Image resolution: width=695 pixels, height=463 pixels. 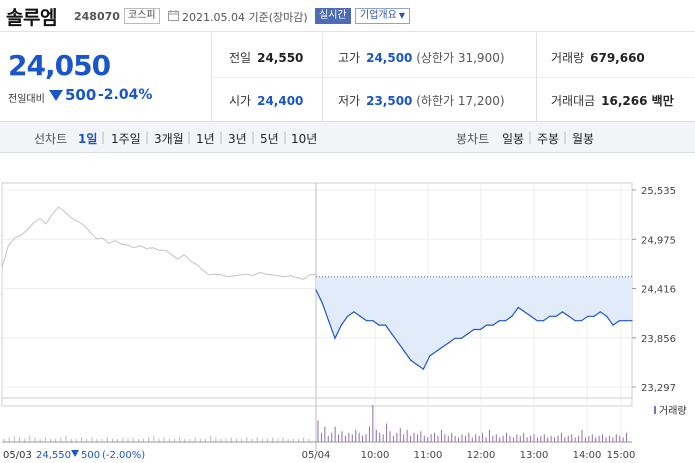 What do you see at coordinates (658, 191) in the screenshot?
I see `y-tick-label: 25,535` at bounding box center [658, 191].